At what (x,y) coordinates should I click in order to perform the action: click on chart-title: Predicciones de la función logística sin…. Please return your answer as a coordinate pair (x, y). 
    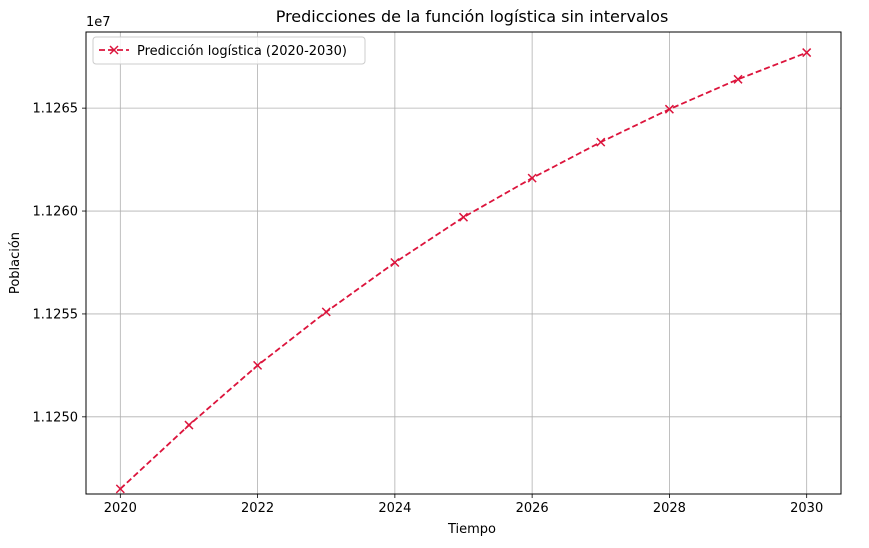
    Looking at the image, I should click on (472, 16).